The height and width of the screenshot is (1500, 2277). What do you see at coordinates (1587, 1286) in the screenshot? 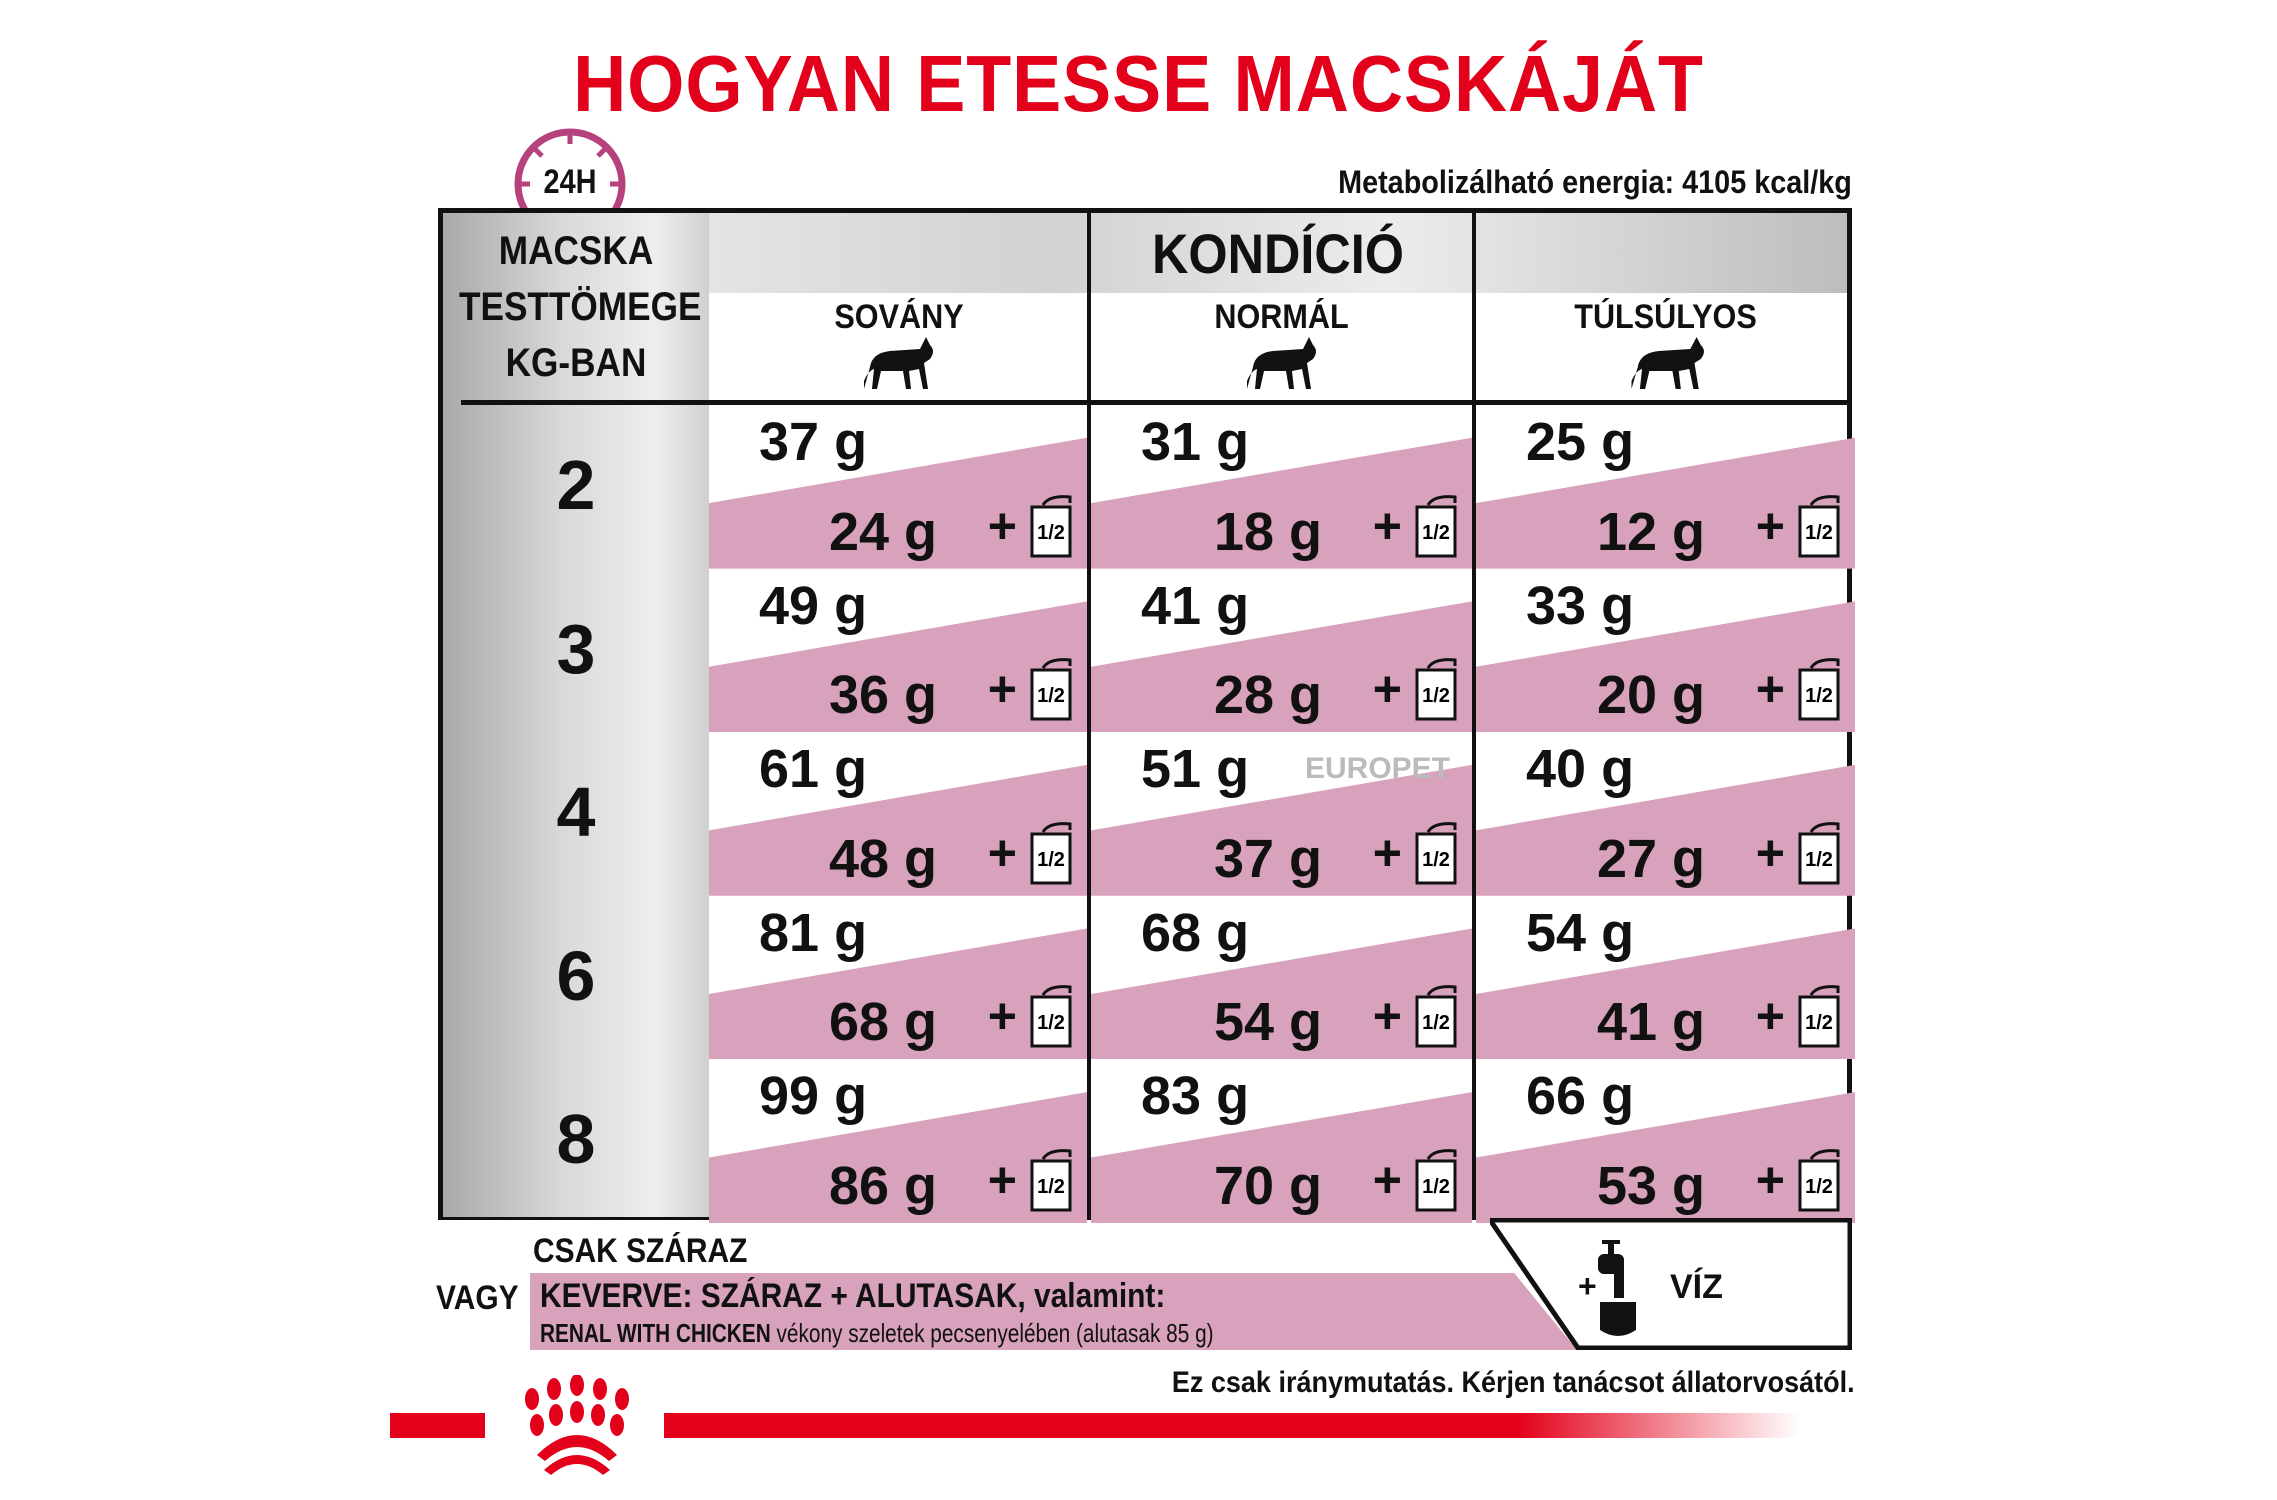
I see `water-plus: +` at bounding box center [1587, 1286].